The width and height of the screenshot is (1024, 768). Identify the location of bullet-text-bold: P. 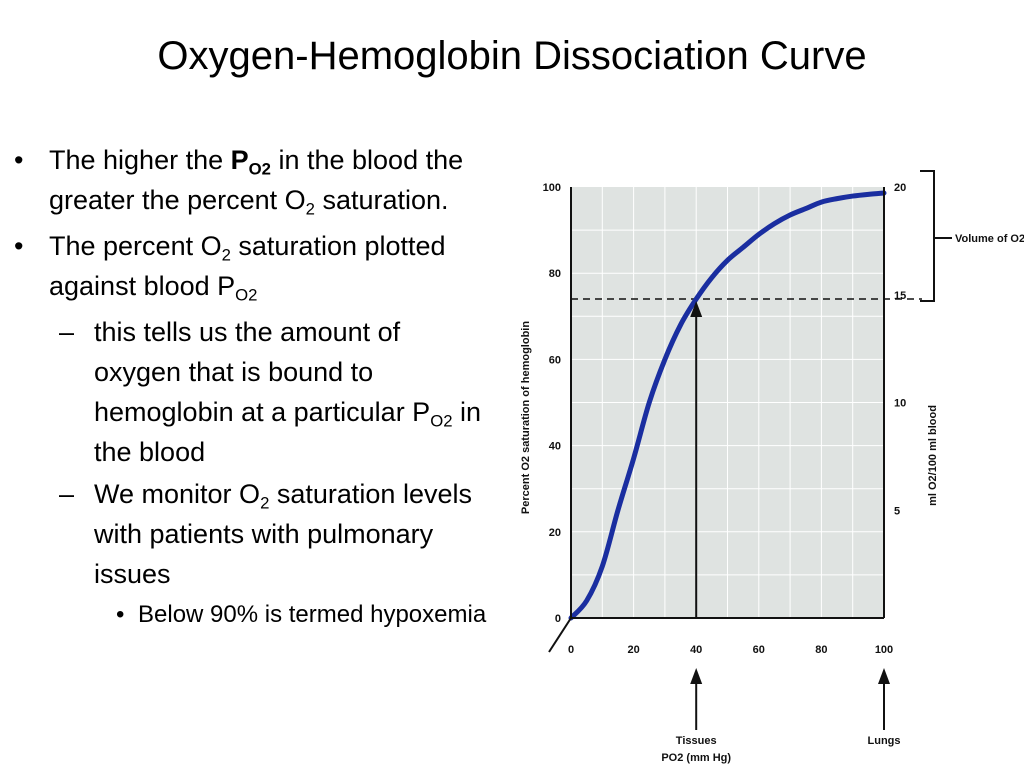
(239, 160).